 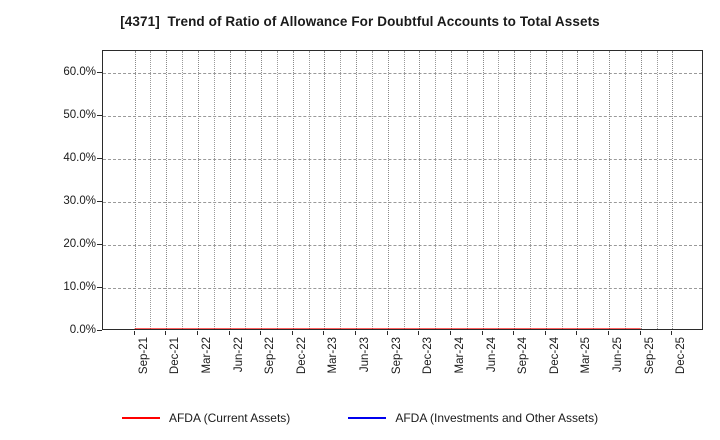 I want to click on x-tick-label: Mar-23, so click(x=333, y=355).